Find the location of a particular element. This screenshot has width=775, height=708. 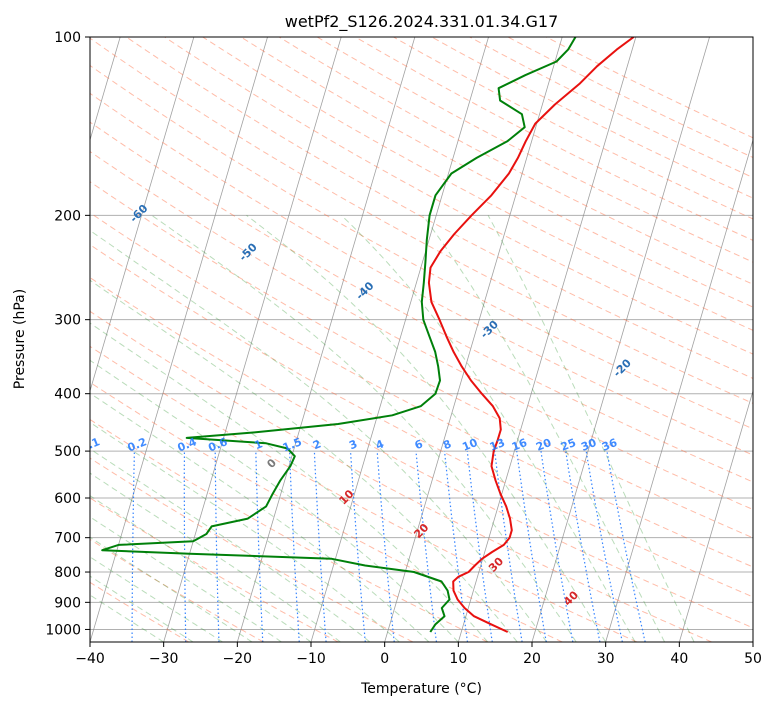

x-tick-label: 0 is located at coordinates (384, 659).